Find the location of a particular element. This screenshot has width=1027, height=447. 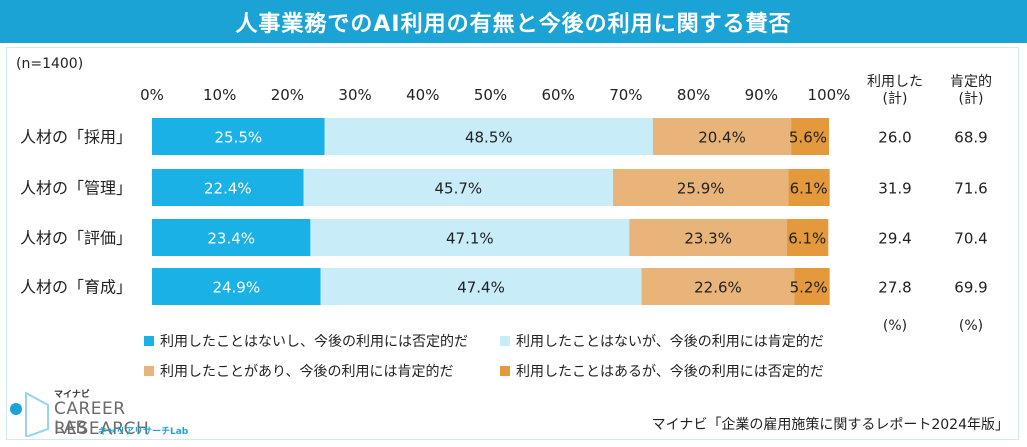

legend-item-1: 利用したことはないし、今後の利用には否定的だ is located at coordinates (306, 341).